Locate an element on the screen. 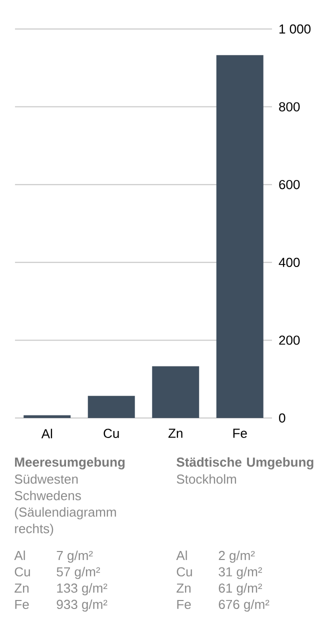 This screenshot has width=336, height=625. text: Städtische Umgebung is located at coordinates (245, 463).